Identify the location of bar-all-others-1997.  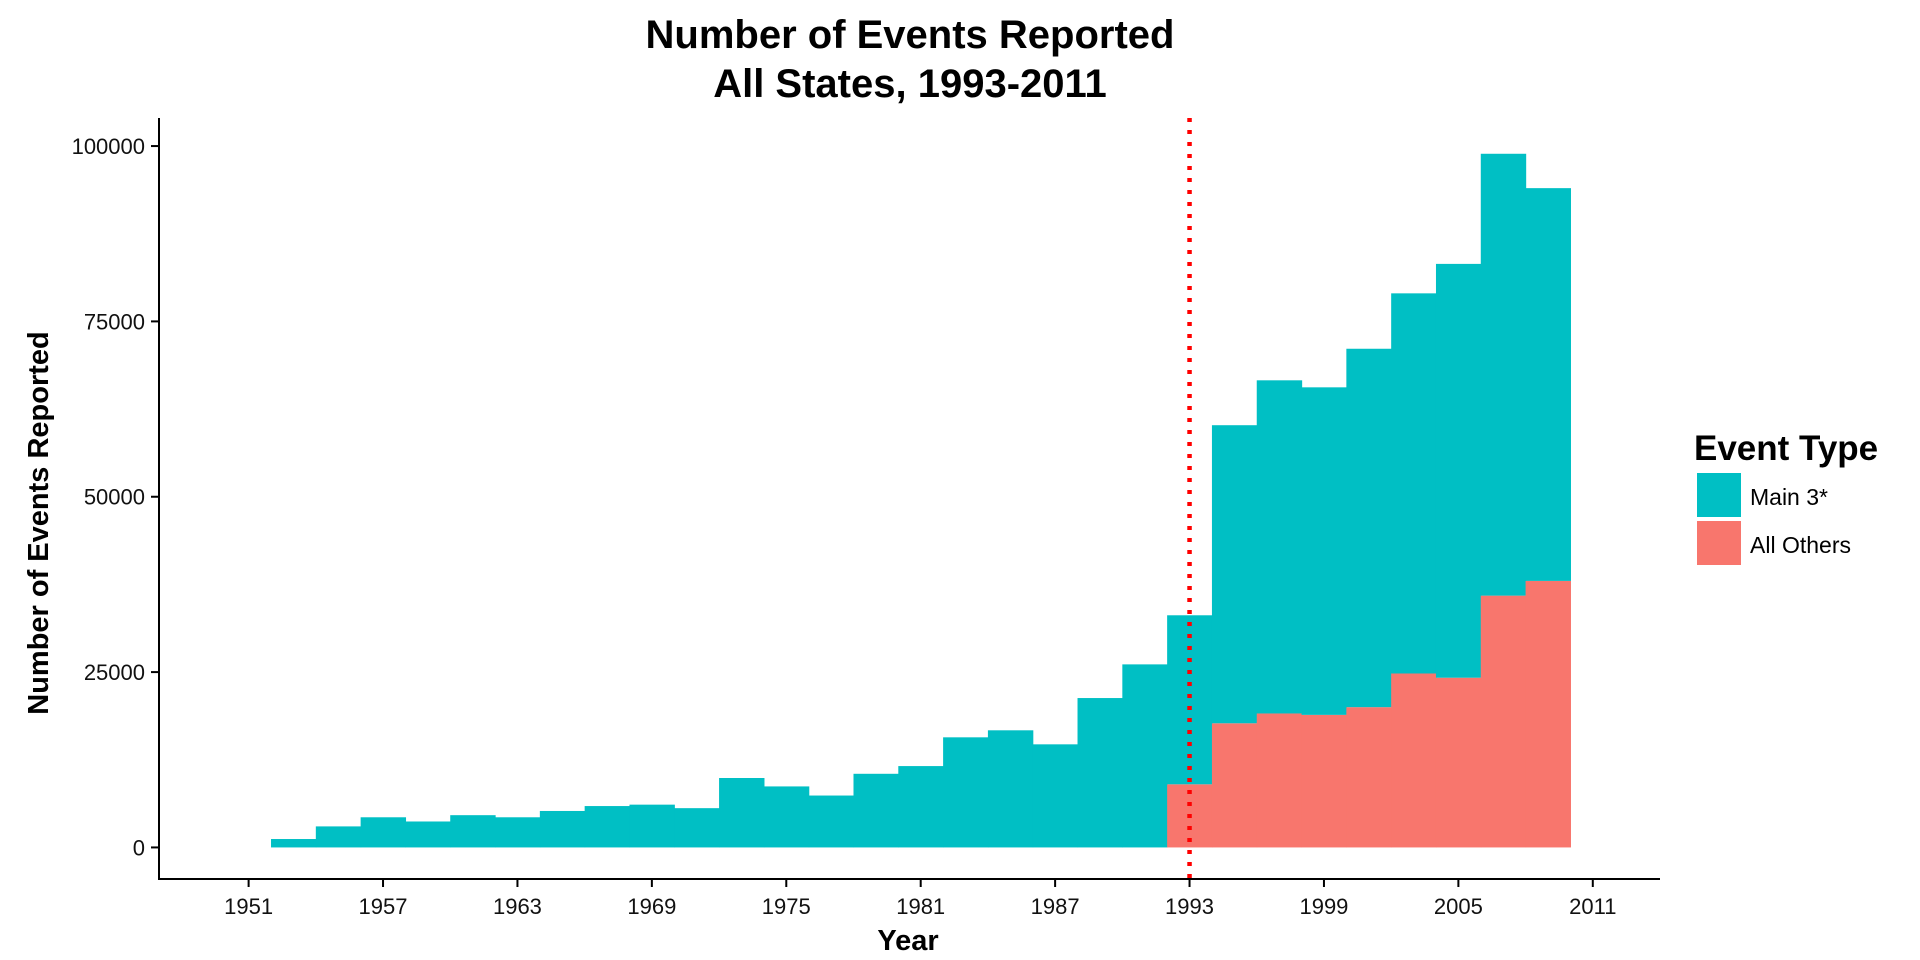
(1279, 780).